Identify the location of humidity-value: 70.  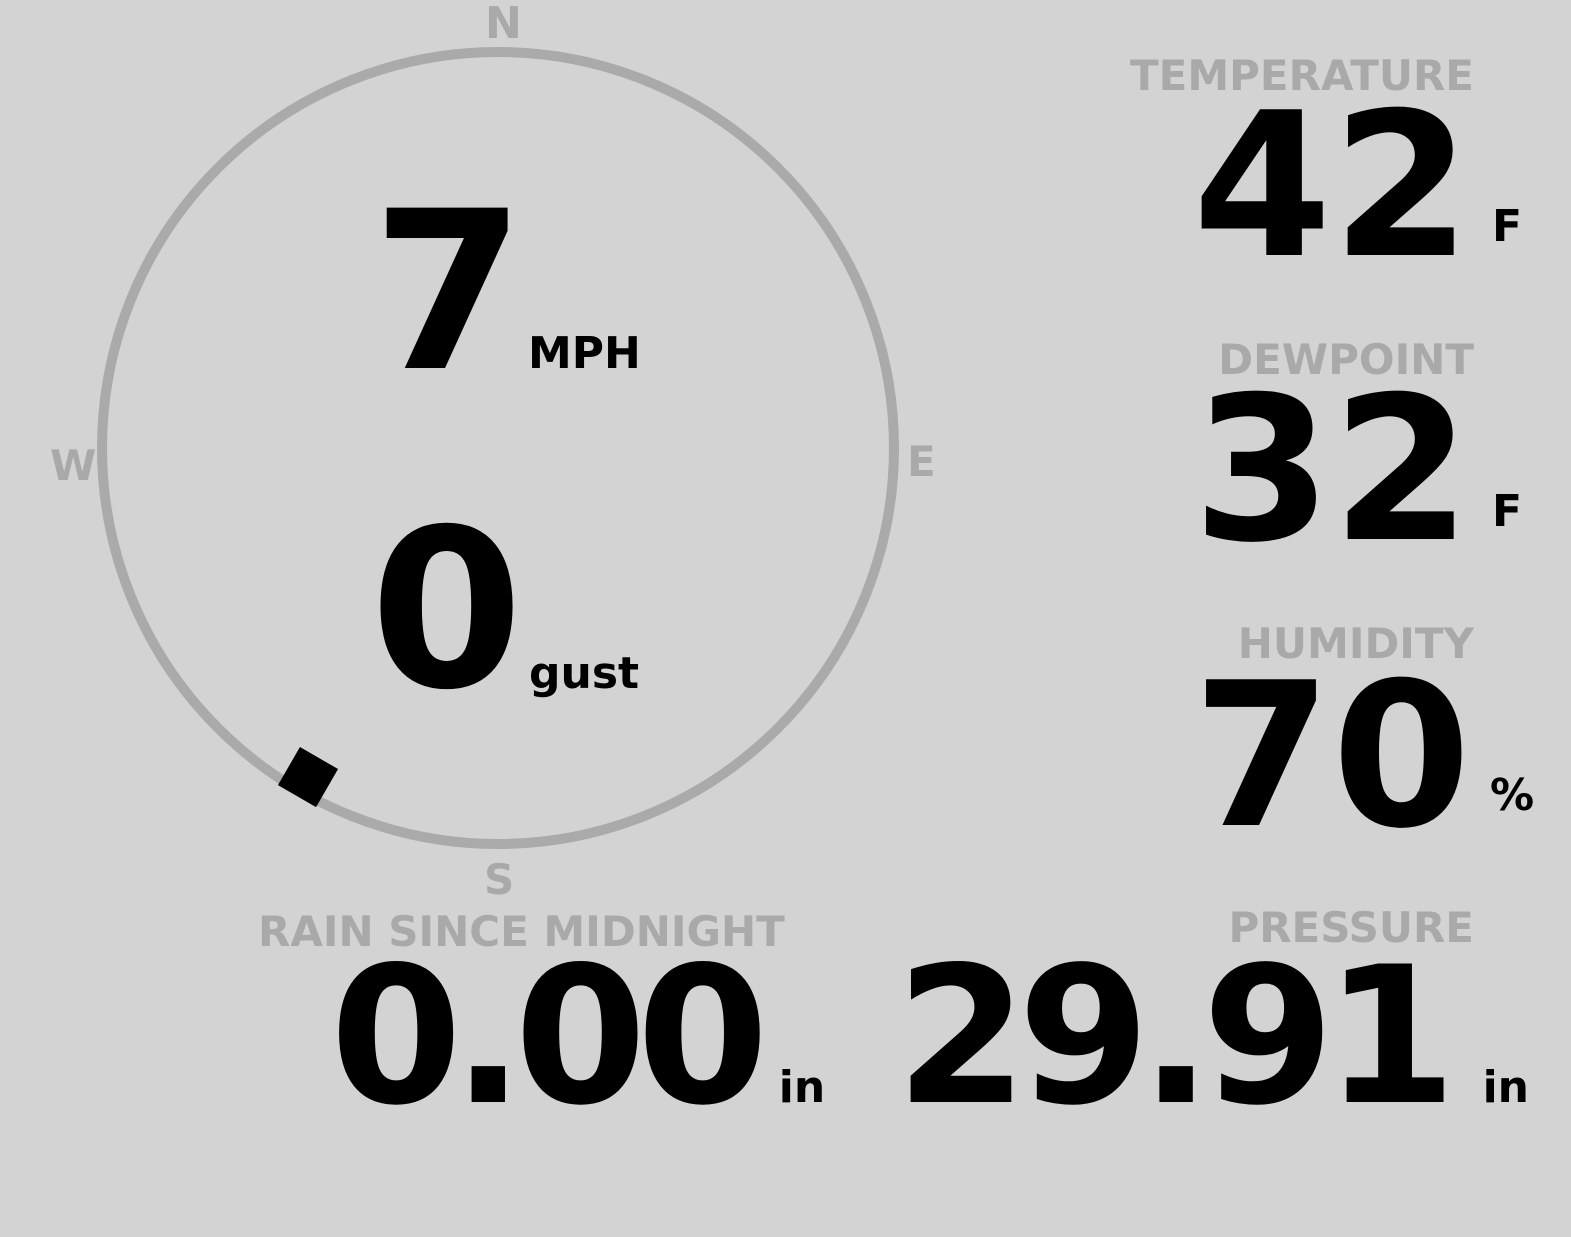
(1331, 756).